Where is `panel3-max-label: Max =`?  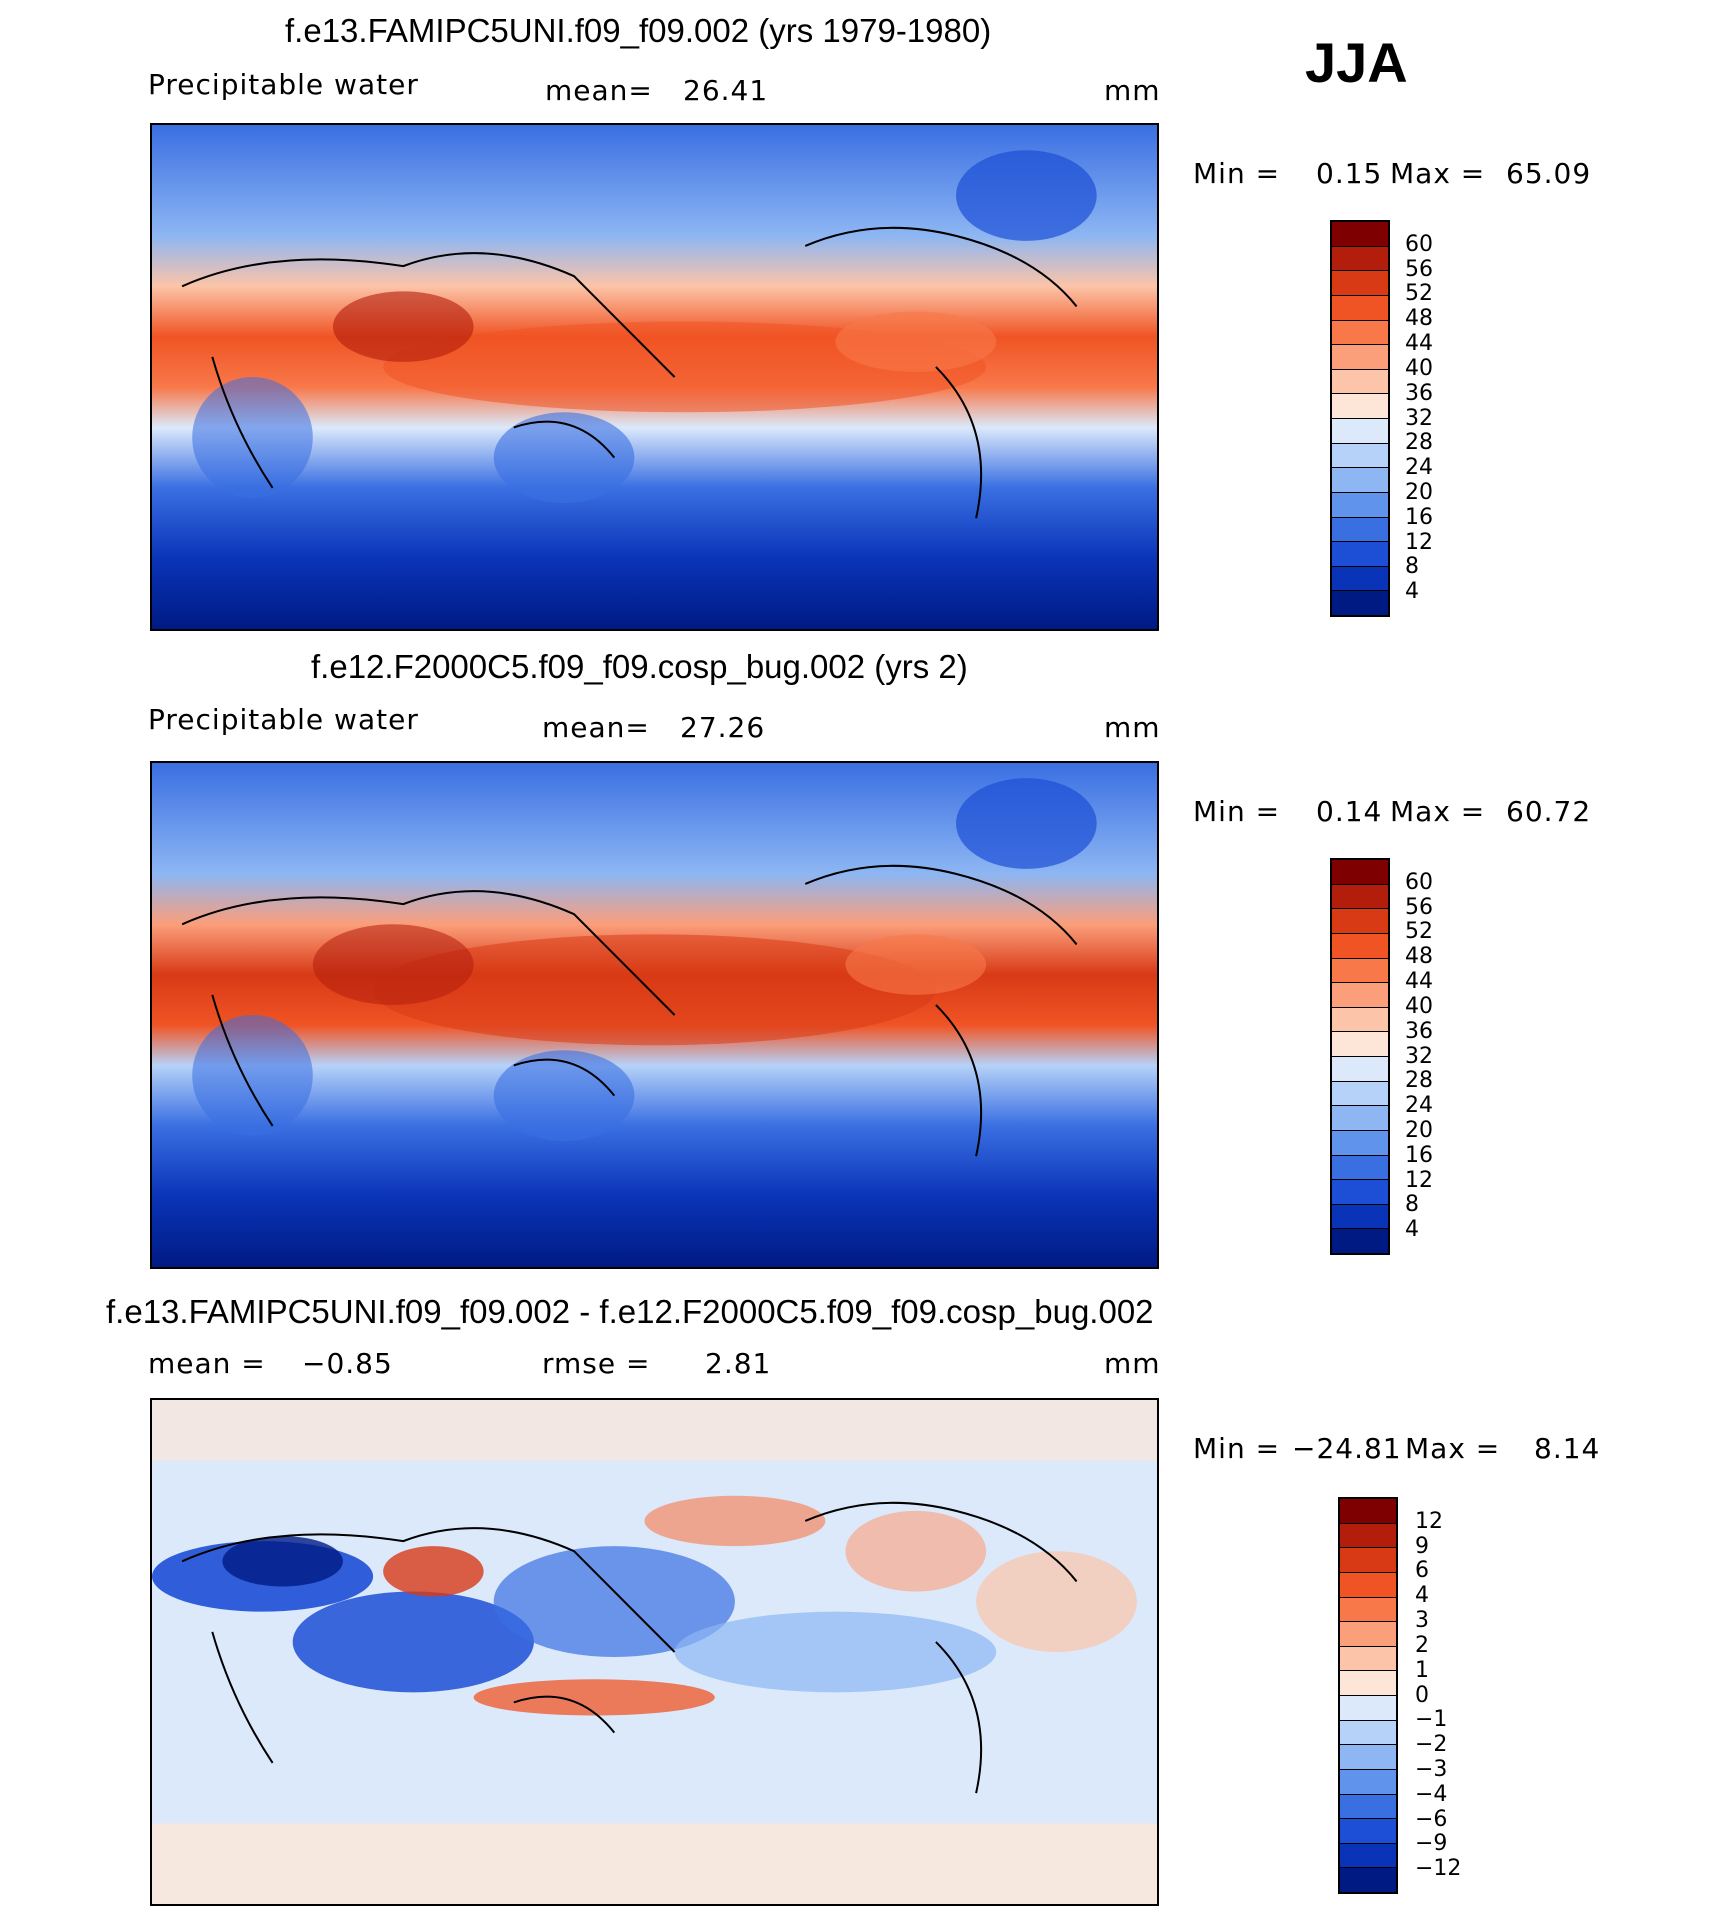
panel3-max-label: Max = is located at coordinates (1453, 1448).